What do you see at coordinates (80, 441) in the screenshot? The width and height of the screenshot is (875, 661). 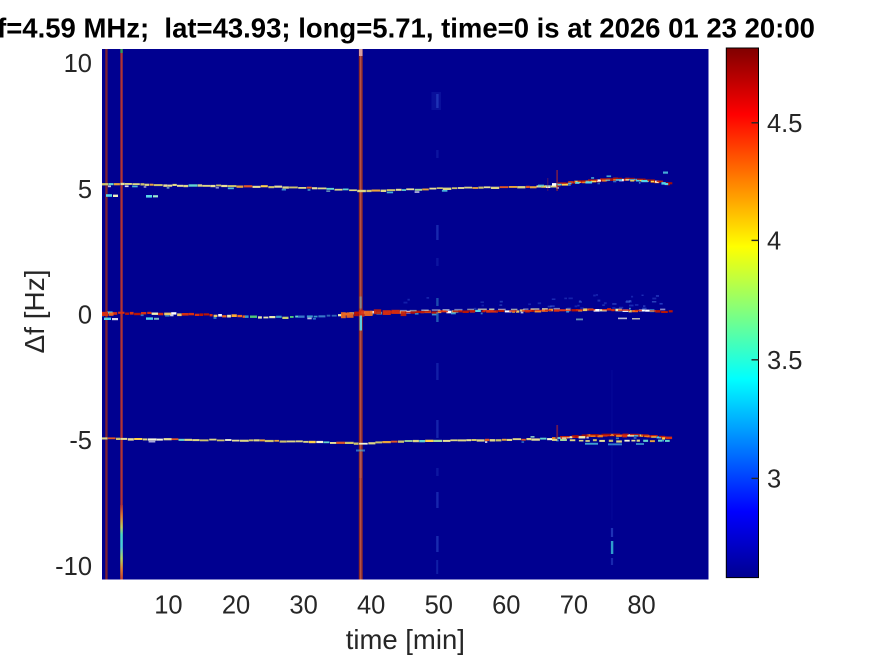 I see `svg-text: -5` at bounding box center [80, 441].